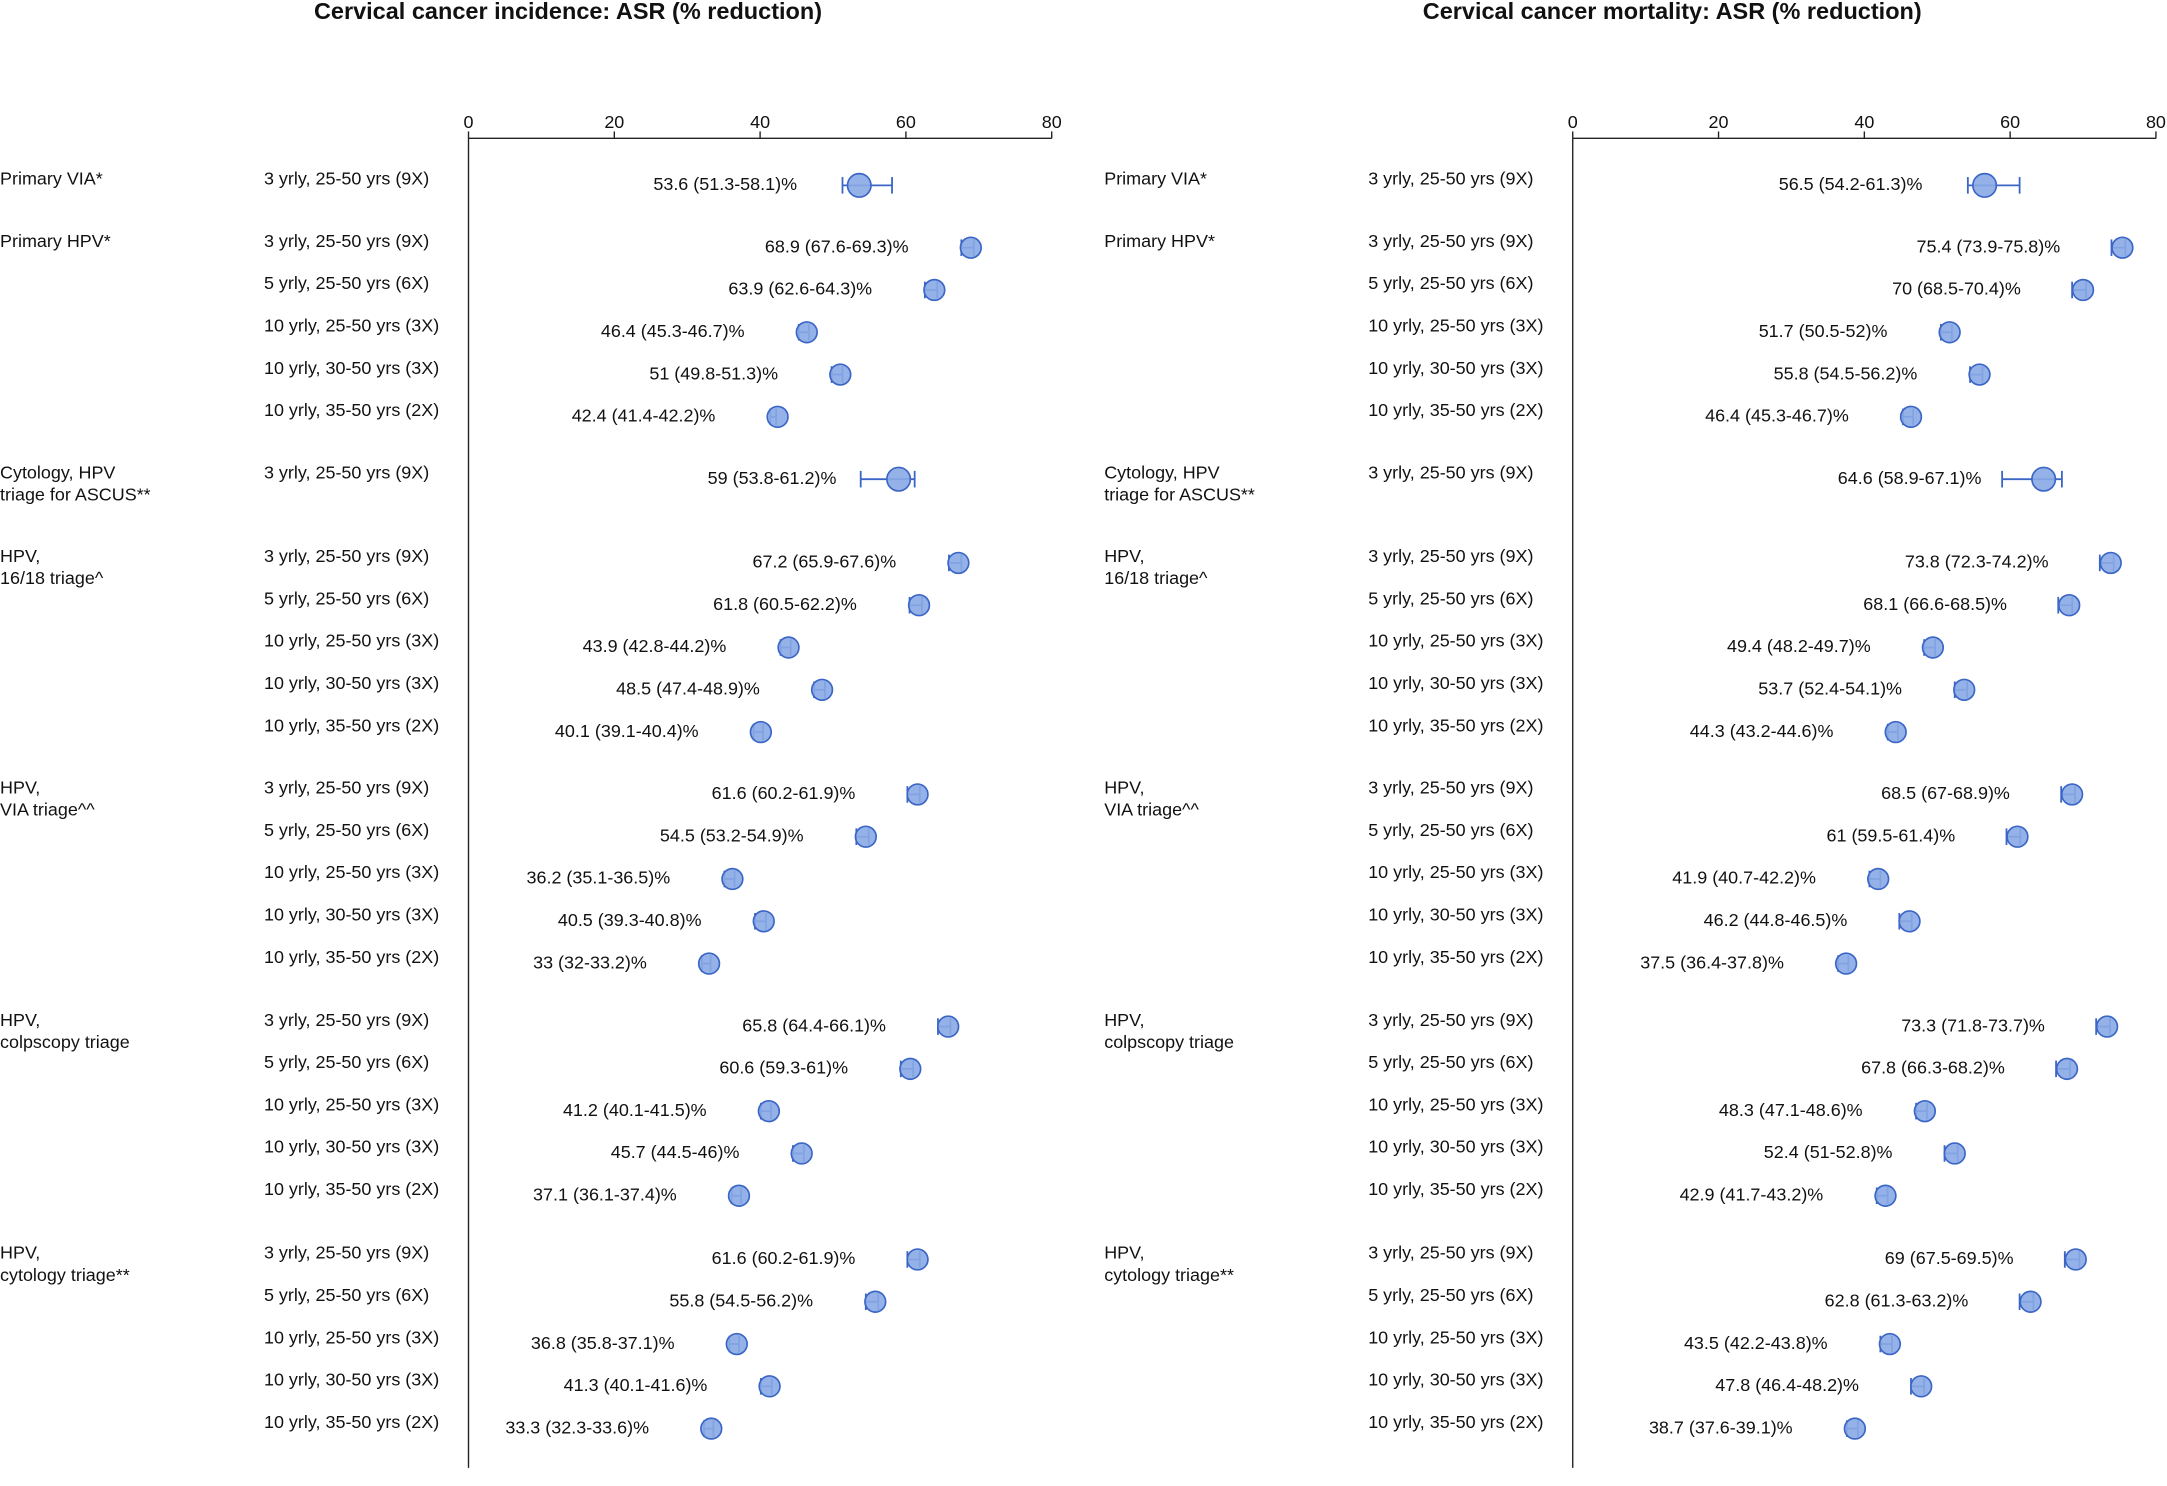 This screenshot has width=2167, height=1486. What do you see at coordinates (1973, 1025) in the screenshot?
I see `value-label: 73.3 (71.8-73.7)%` at bounding box center [1973, 1025].